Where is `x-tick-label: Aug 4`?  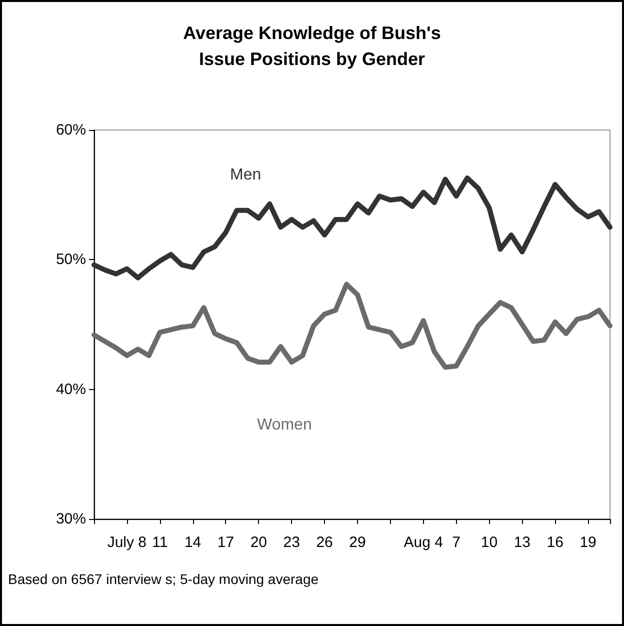 x-tick-label: Aug 4 is located at coordinates (423, 542).